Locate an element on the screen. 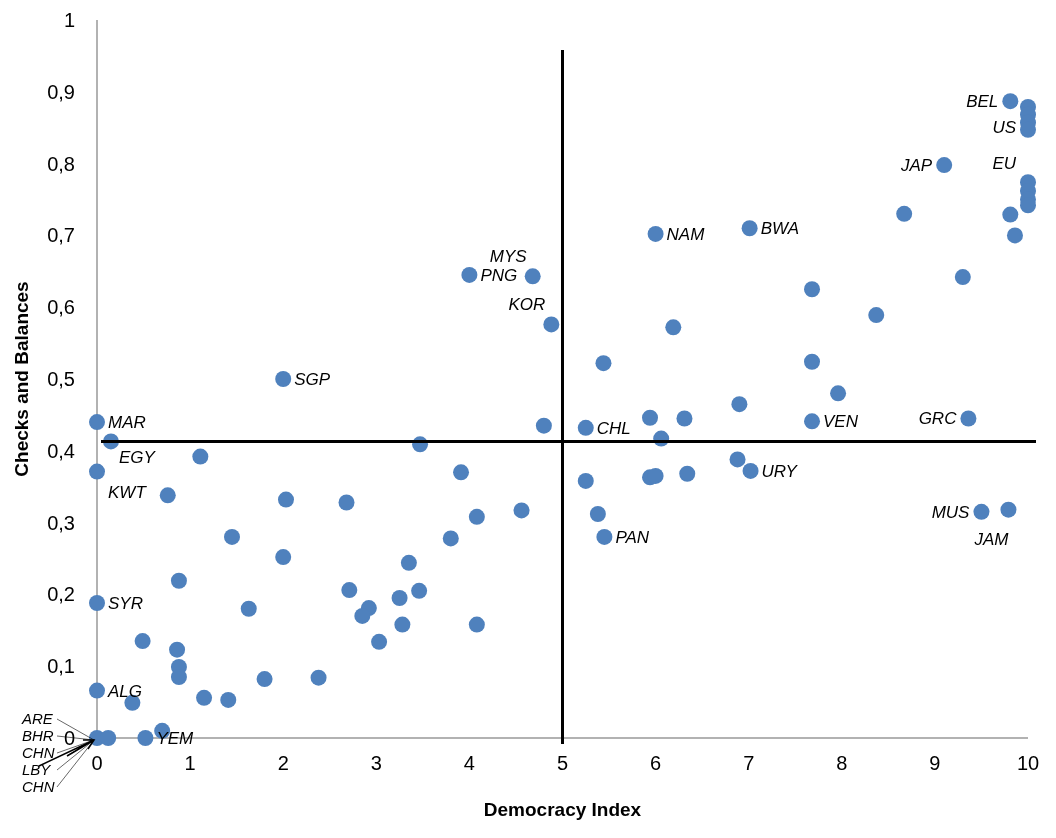 This screenshot has height=838, width=1056. y-tick-label: 0,3 is located at coordinates (61, 522).